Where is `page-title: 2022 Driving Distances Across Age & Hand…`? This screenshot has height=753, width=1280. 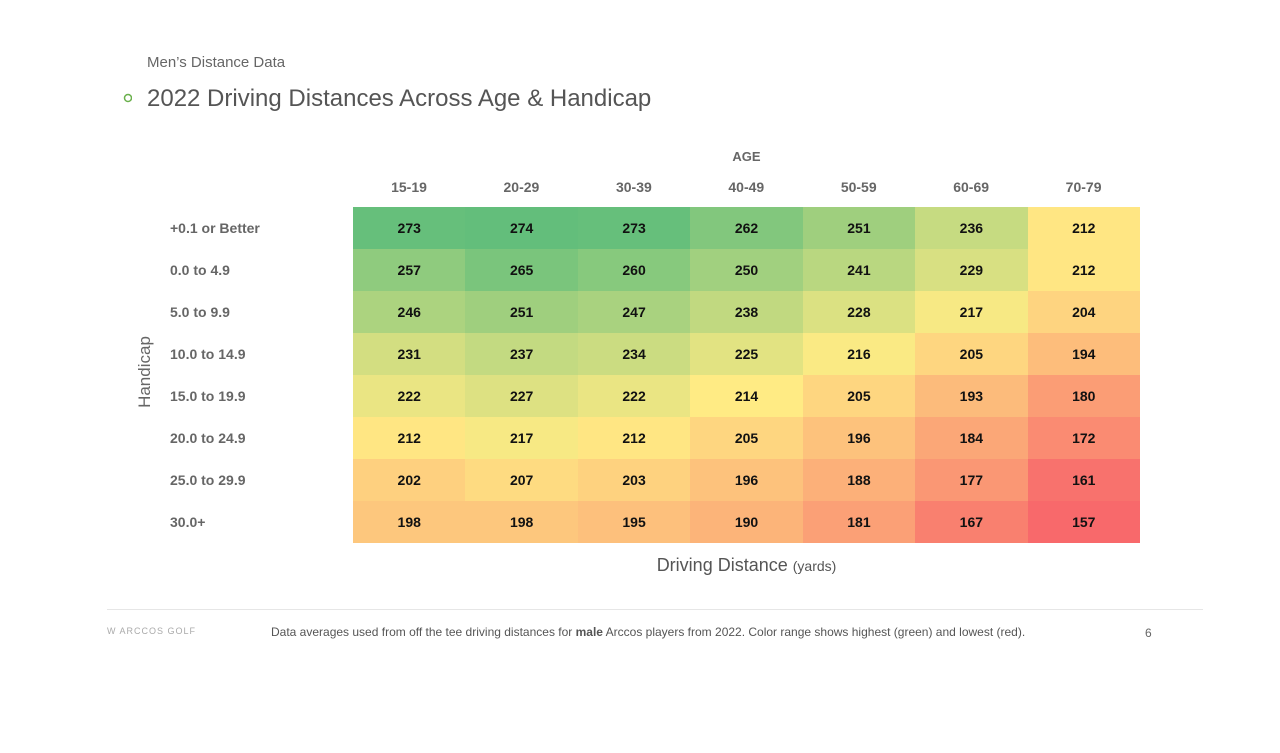 page-title: 2022 Driving Distances Across Age & Hand… is located at coordinates (399, 98).